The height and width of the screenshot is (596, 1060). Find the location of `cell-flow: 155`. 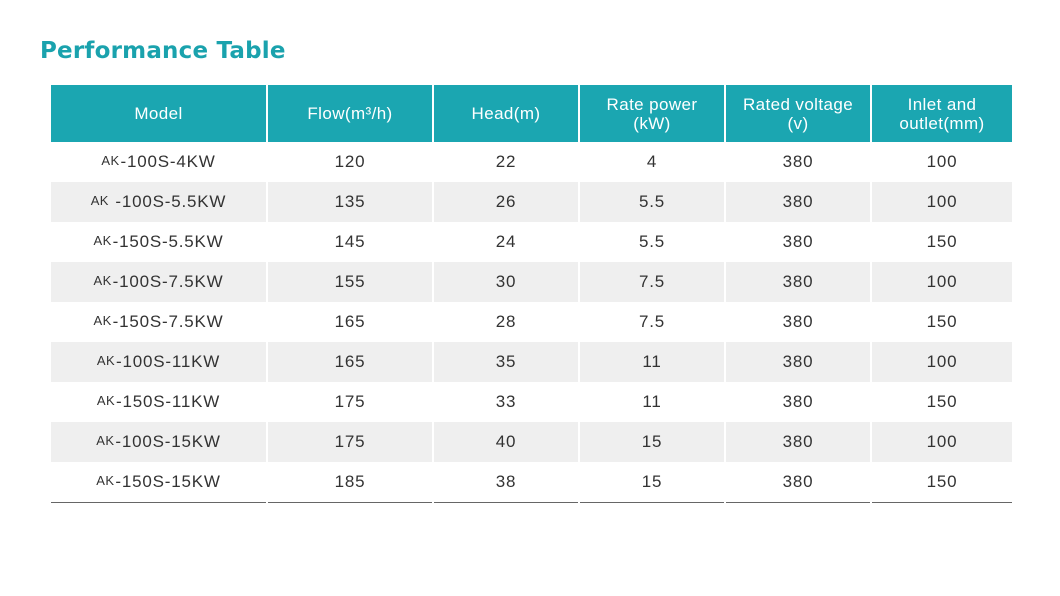

cell-flow: 155 is located at coordinates (349, 282).